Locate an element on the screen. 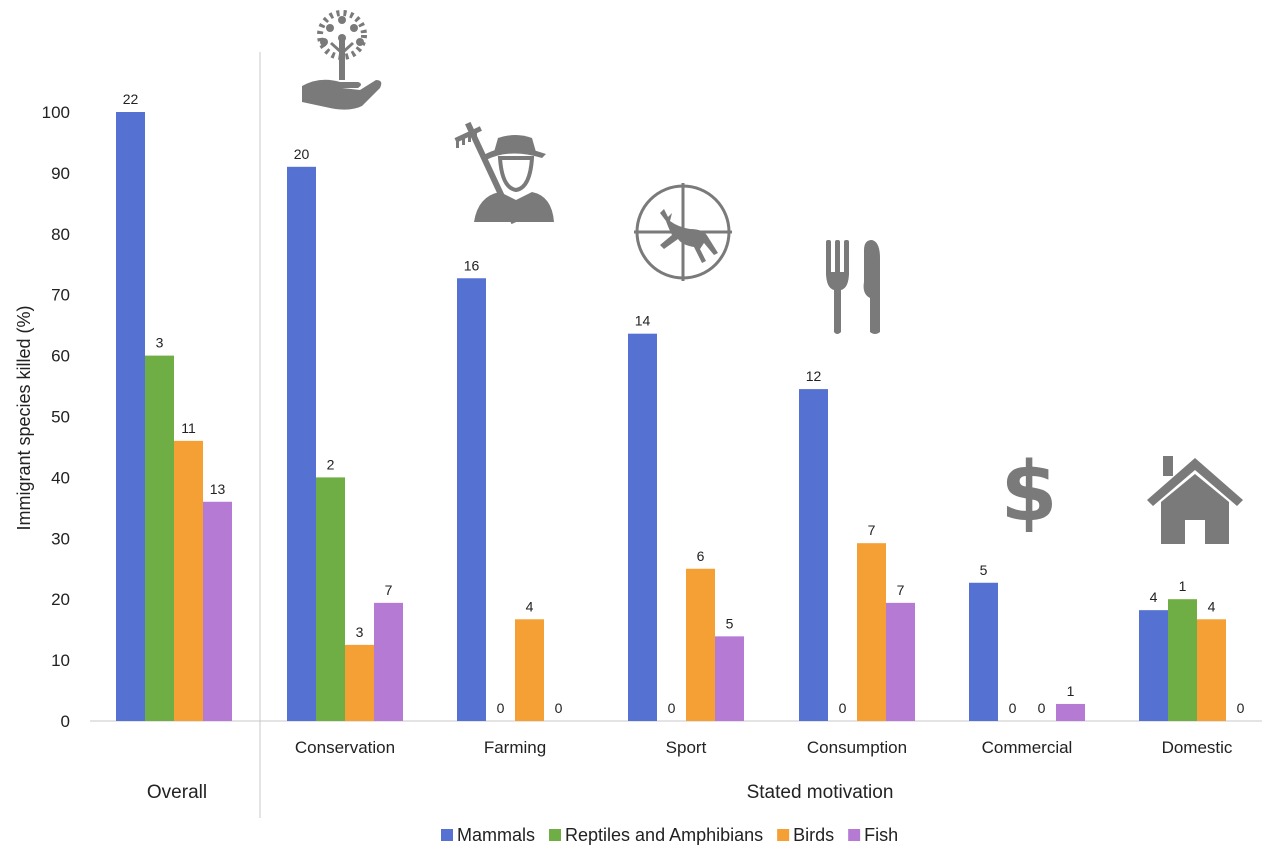 Image resolution: width=1276 pixels, height=851 pixels. house-icon is located at coordinates (1195, 500).